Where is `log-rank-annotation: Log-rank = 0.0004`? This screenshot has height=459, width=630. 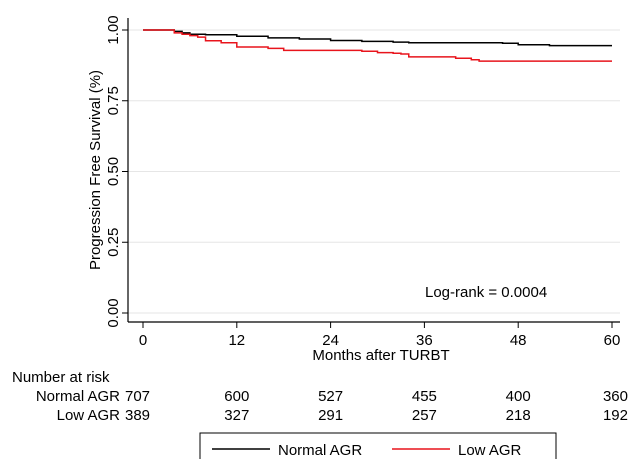
log-rank-annotation: Log-rank = 0.0004 is located at coordinates (486, 292).